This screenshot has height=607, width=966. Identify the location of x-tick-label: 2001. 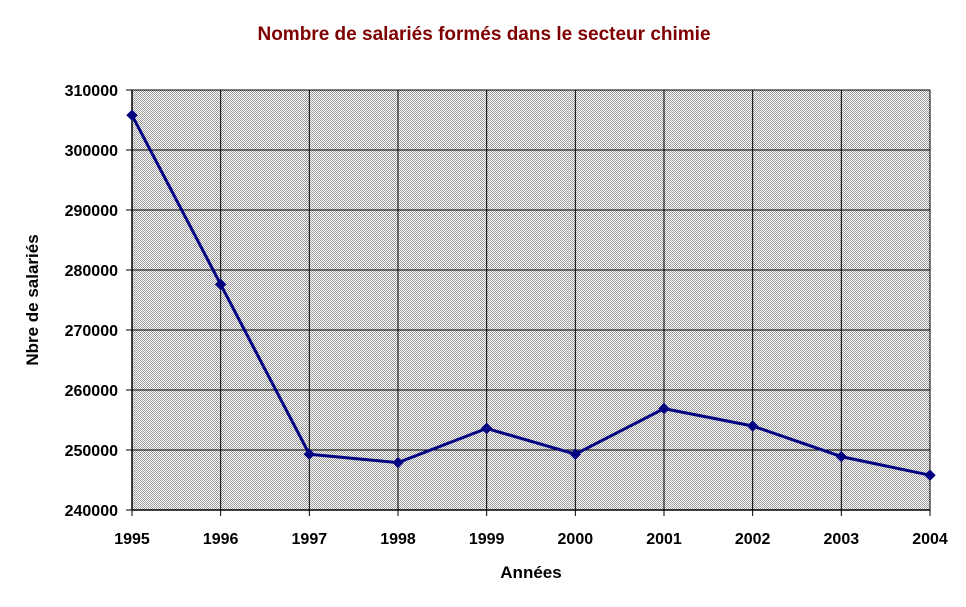
(664, 539).